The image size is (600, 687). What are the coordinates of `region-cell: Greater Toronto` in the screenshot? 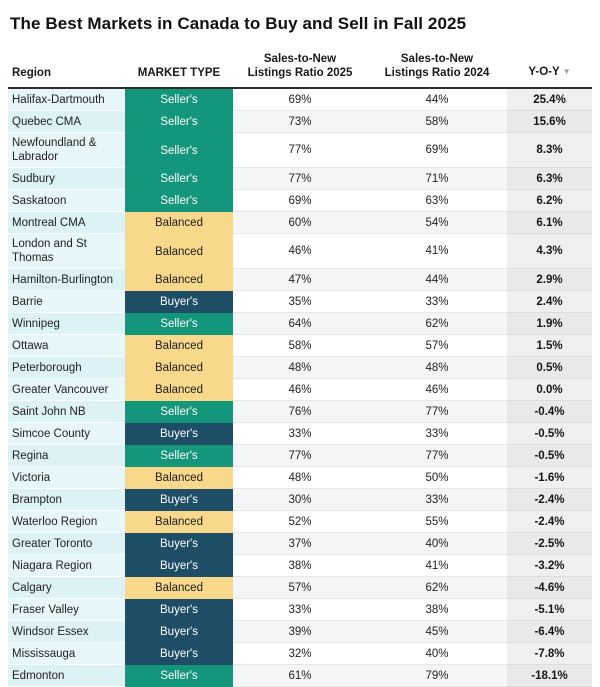 It's located at (66, 544).